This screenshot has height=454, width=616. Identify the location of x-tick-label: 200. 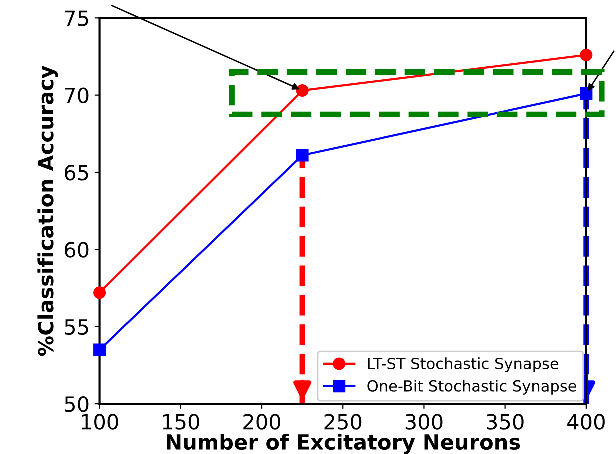
(262, 422).